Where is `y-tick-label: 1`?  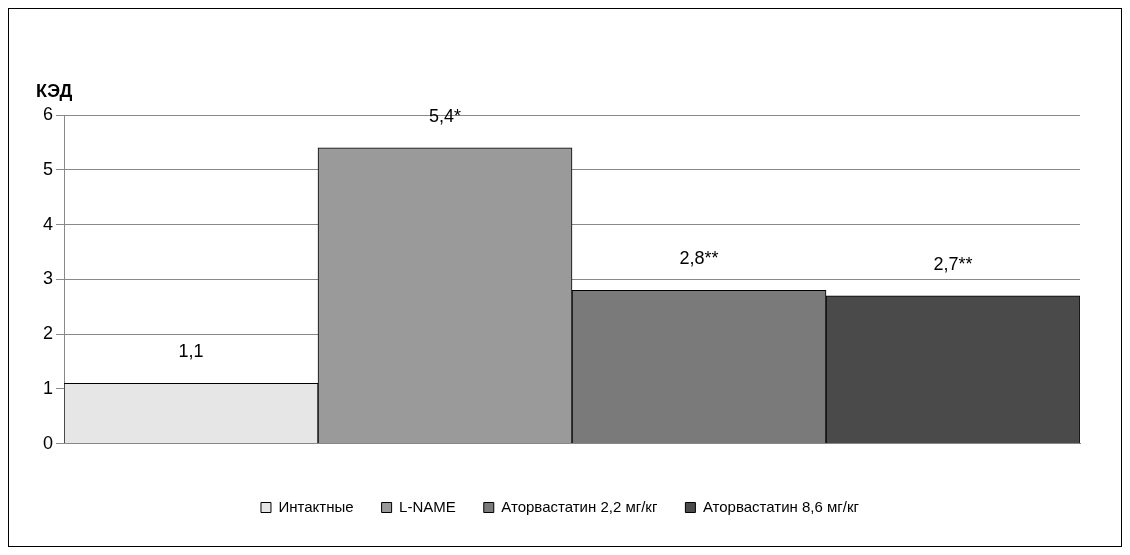
y-tick-label: 1 is located at coordinates (48, 387).